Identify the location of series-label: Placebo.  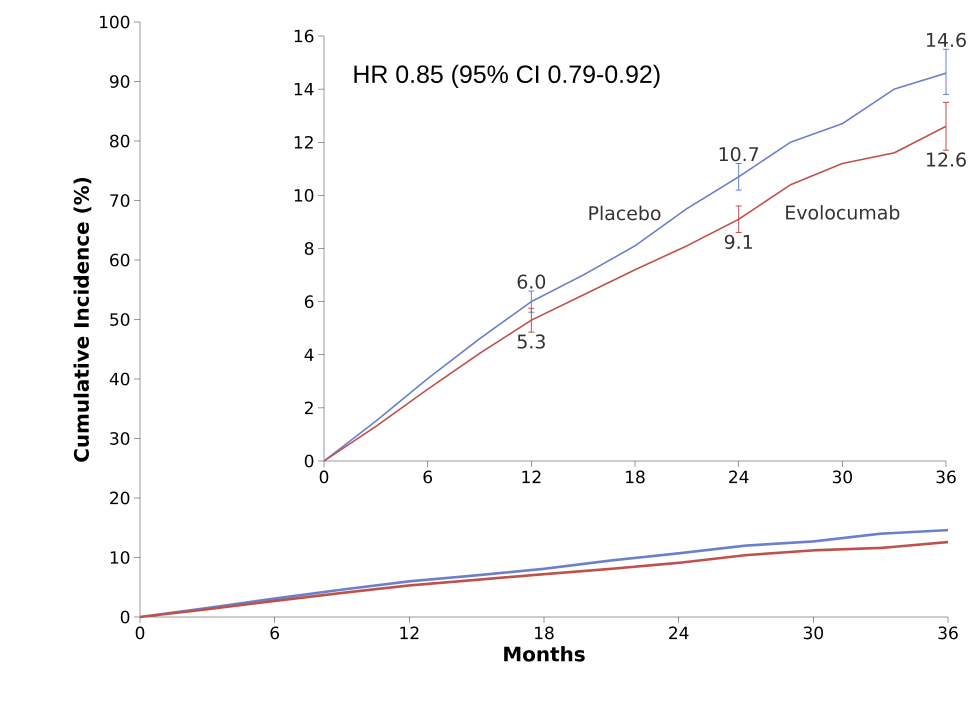
(624, 213).